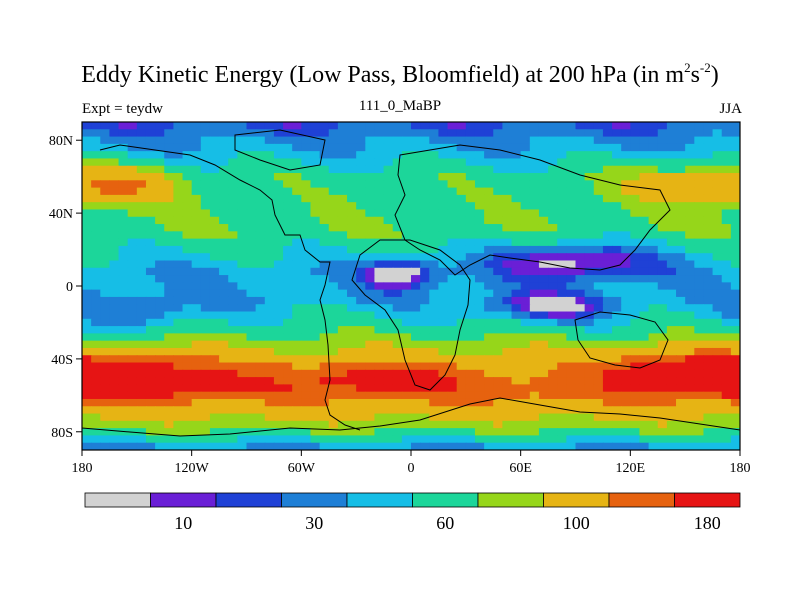 The height and width of the screenshot is (600, 800). I want to click on colorbar-label: 30, so click(314, 523).